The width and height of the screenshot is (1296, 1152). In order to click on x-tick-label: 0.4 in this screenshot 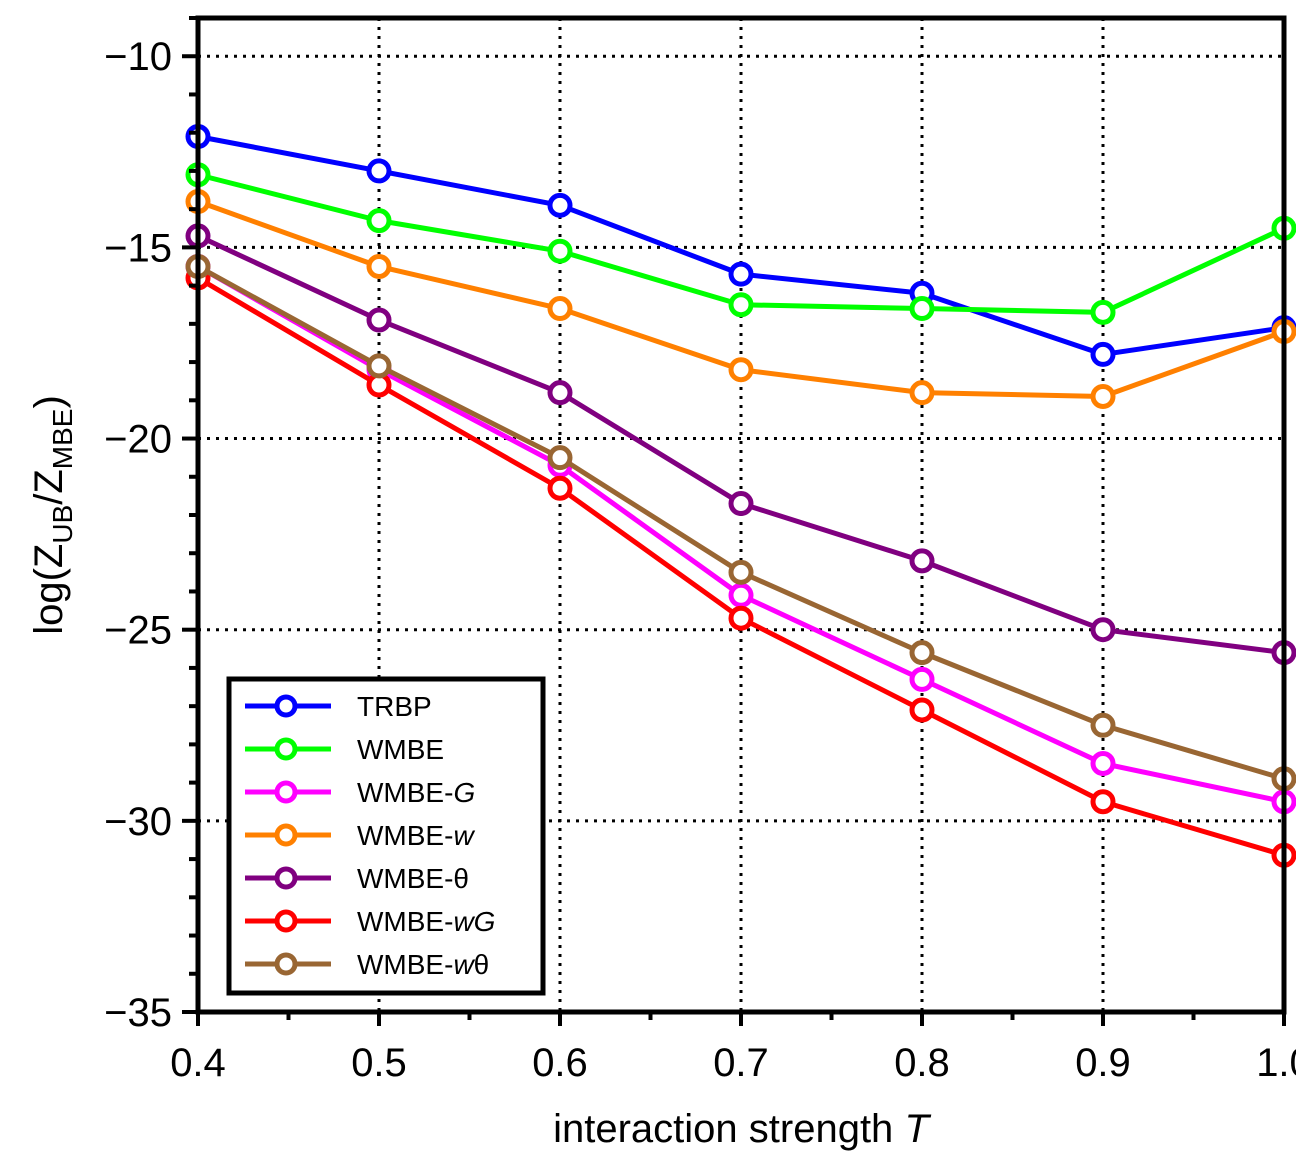, I will do `click(198, 1063)`.